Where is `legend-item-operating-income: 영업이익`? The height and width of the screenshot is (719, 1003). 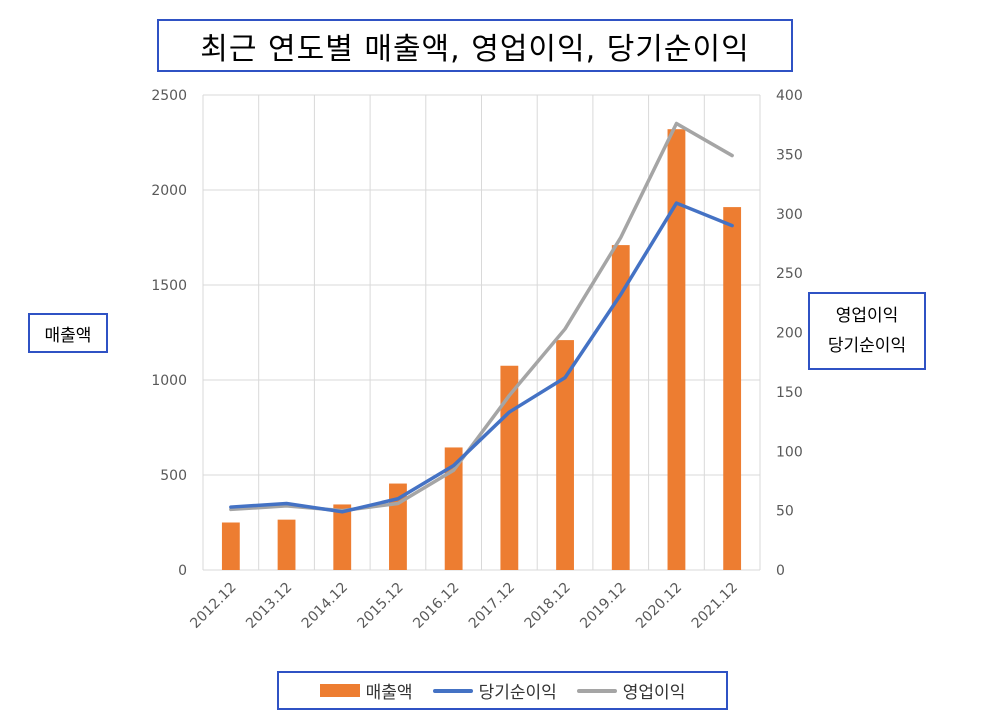
legend-item-operating-income: 영업이익 is located at coordinates (631, 690).